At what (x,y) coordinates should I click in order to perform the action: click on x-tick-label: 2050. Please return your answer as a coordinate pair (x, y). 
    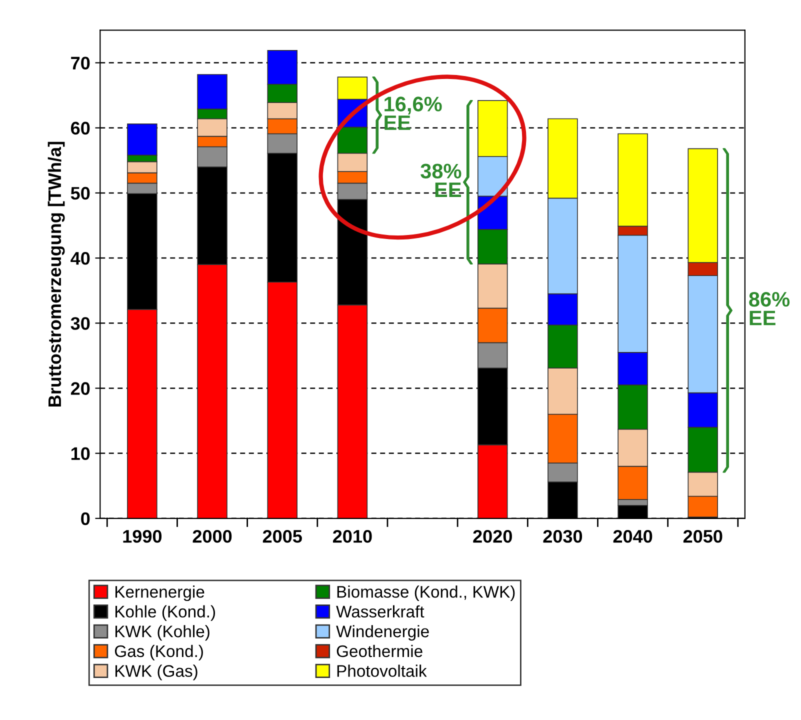
    Looking at the image, I should click on (702, 536).